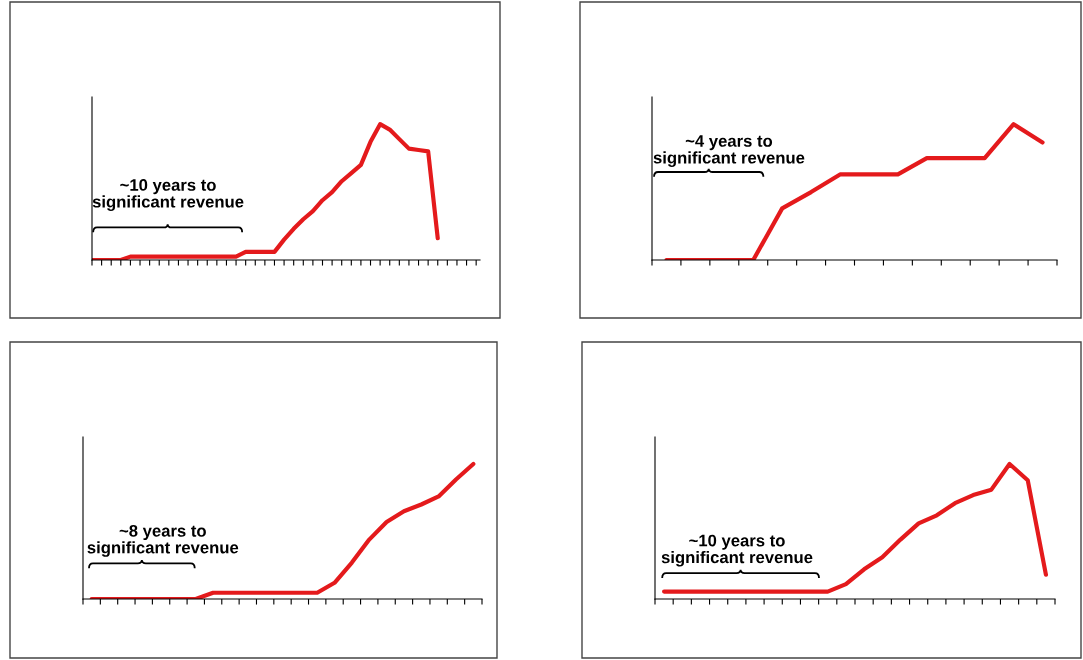  What do you see at coordinates (729, 151) in the screenshot?
I see `annotation: ~4 years to significant revenue` at bounding box center [729, 151].